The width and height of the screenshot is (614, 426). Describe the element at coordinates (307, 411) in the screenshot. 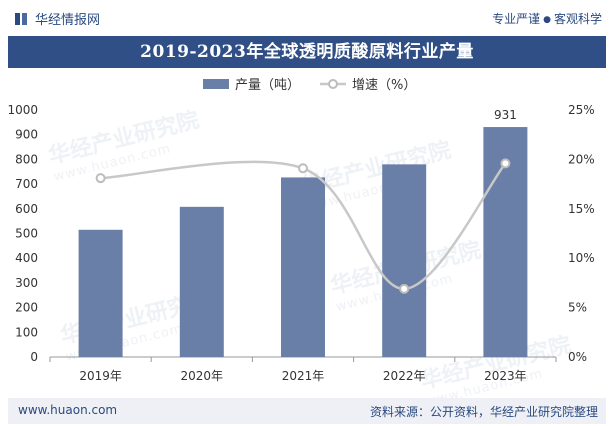

I see `footer: www.huaon.com 资料来源：公开资料，华经产业研究院整理` at that location.